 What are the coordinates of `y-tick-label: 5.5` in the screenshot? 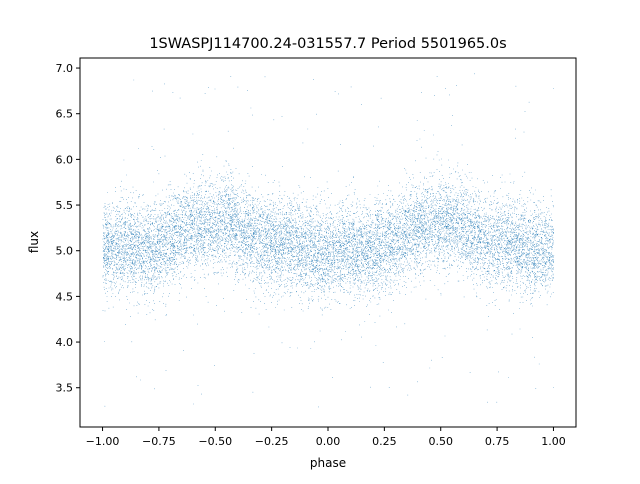 It's located at (65, 205).